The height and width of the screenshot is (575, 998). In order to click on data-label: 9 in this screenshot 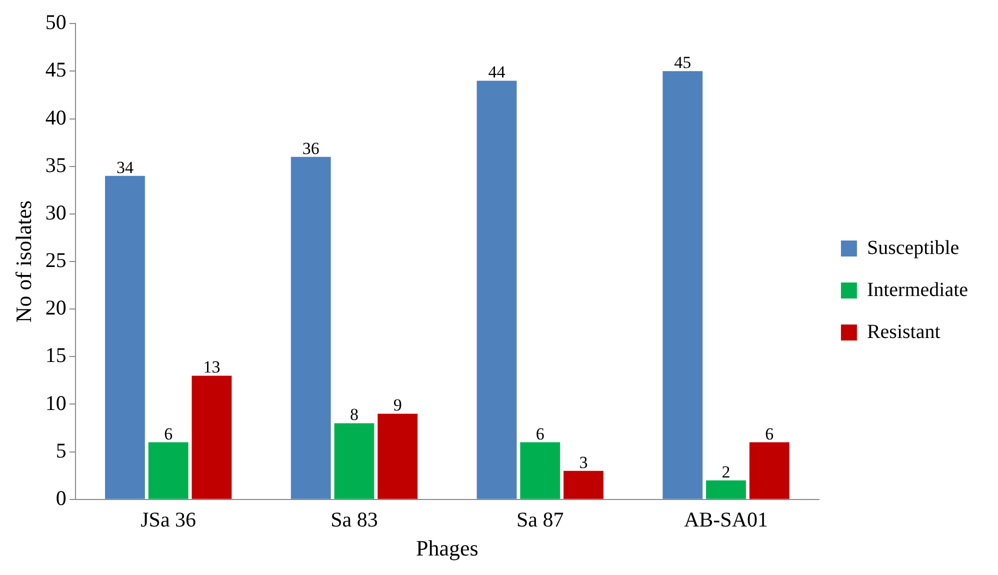, I will do `click(397, 405)`.